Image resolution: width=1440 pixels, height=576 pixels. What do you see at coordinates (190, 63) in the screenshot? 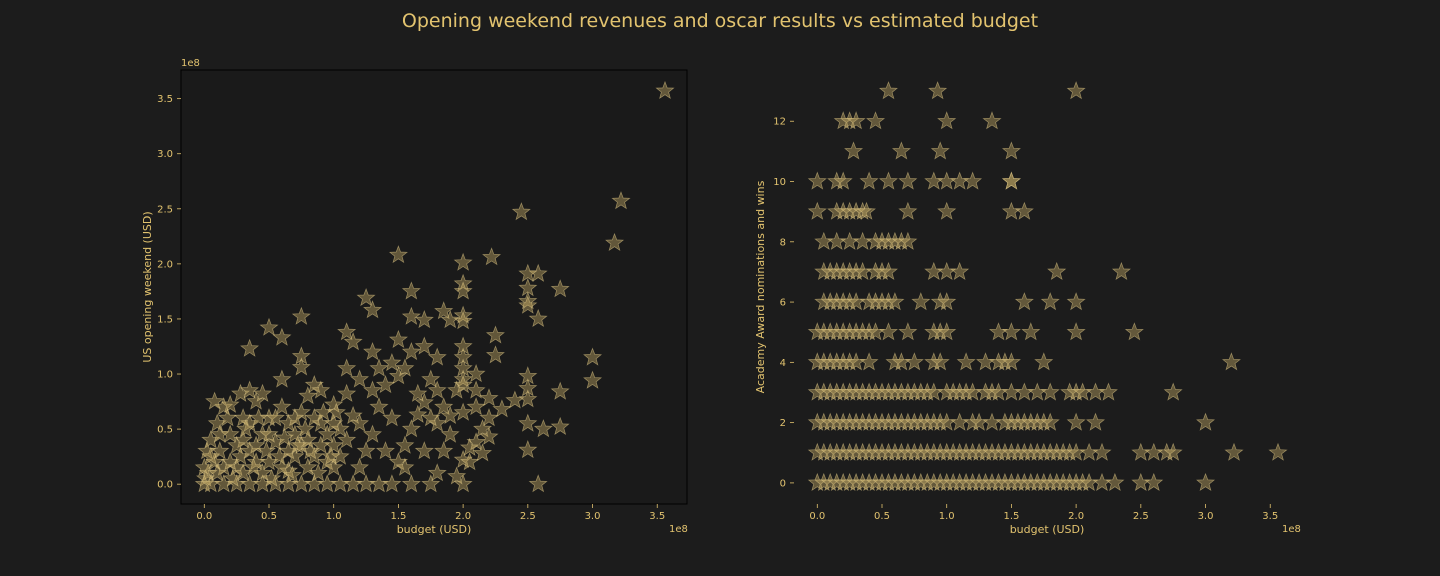
I see `y-offset-label: 1e8` at bounding box center [190, 63].